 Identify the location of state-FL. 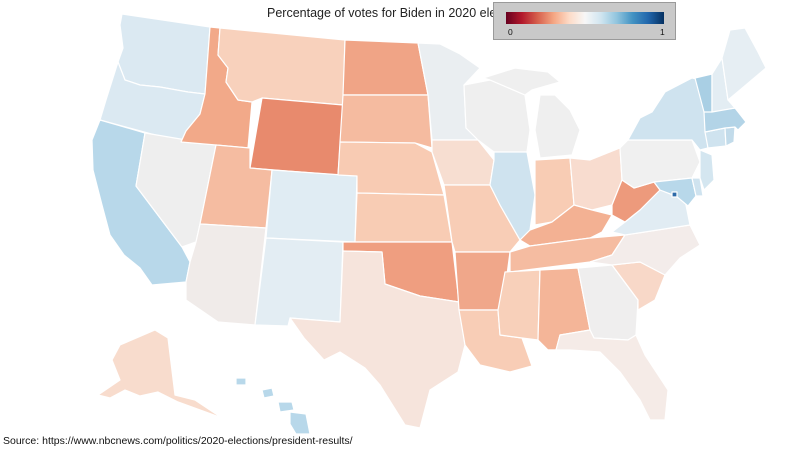
(608, 375).